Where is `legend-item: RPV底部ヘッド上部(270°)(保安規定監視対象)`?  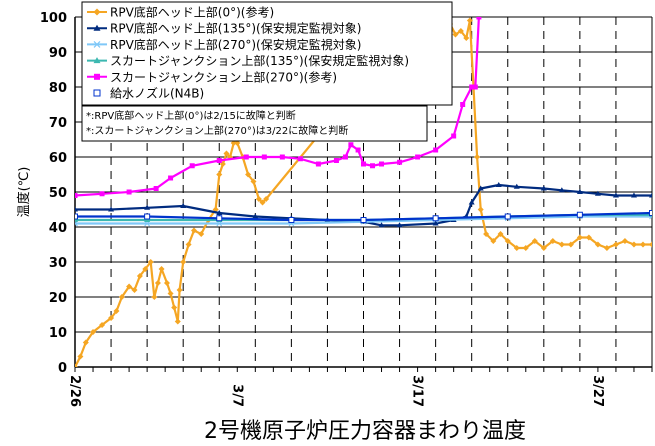
legend-item: RPV底部ヘッド上部(270°)(保安規定監視対象) is located at coordinates (224, 44).